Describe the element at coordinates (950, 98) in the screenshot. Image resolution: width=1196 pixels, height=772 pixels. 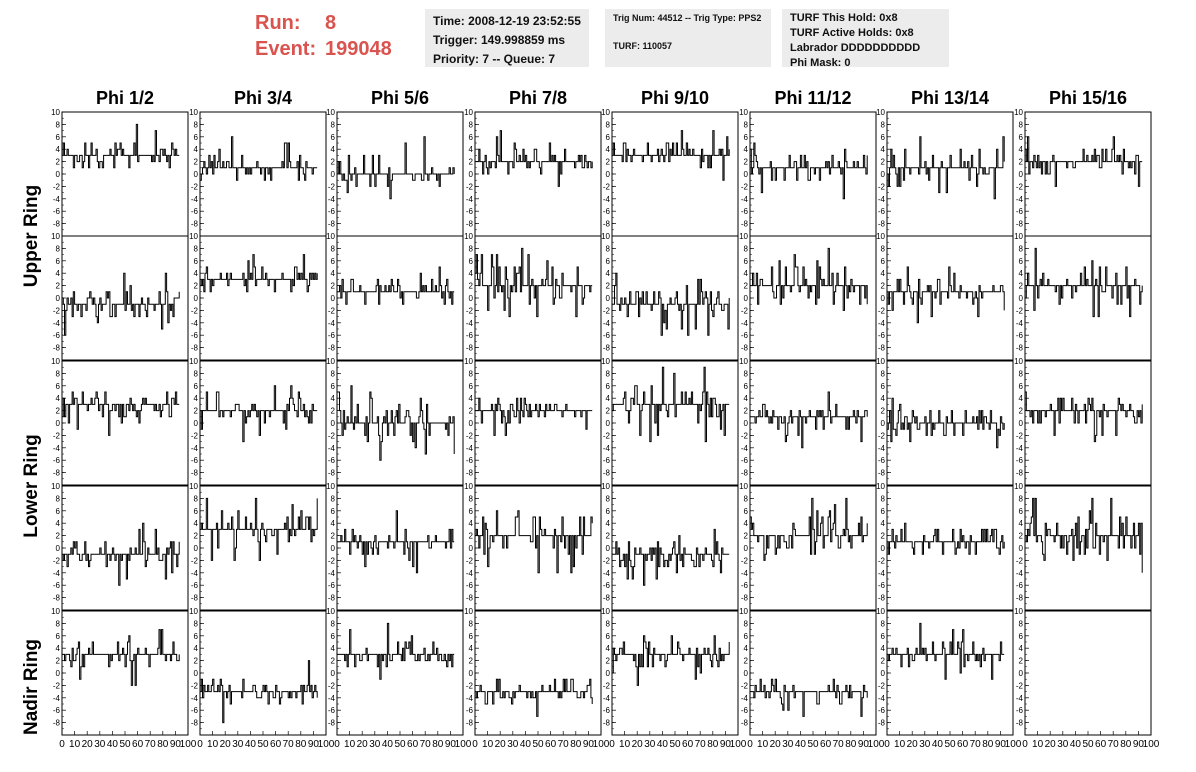
I see `column-header: Phi 13/14` at that location.